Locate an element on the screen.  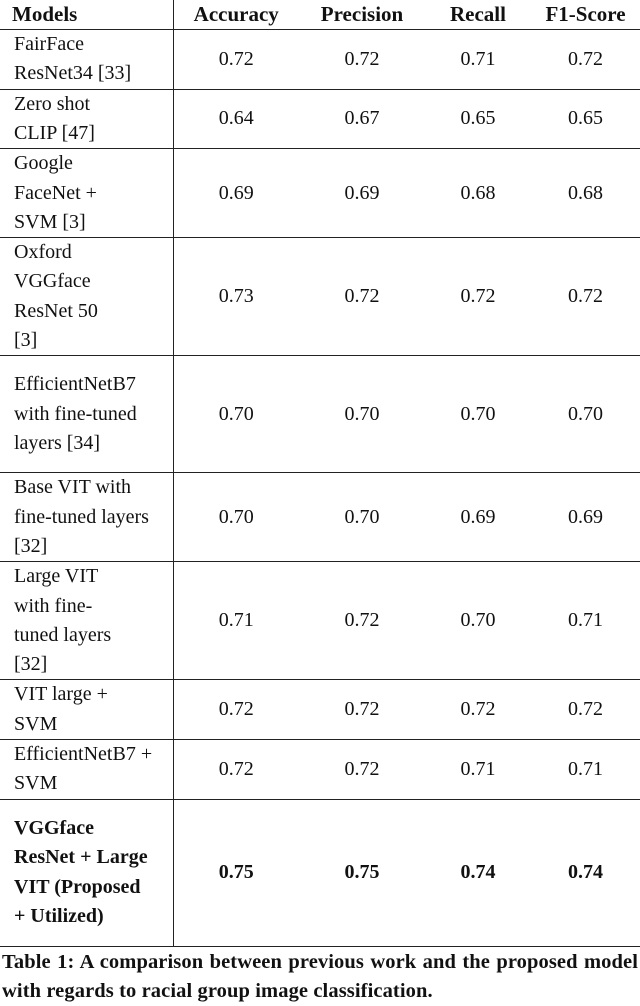
model-name: FairFace ResNet34 [33] is located at coordinates (87, 59).